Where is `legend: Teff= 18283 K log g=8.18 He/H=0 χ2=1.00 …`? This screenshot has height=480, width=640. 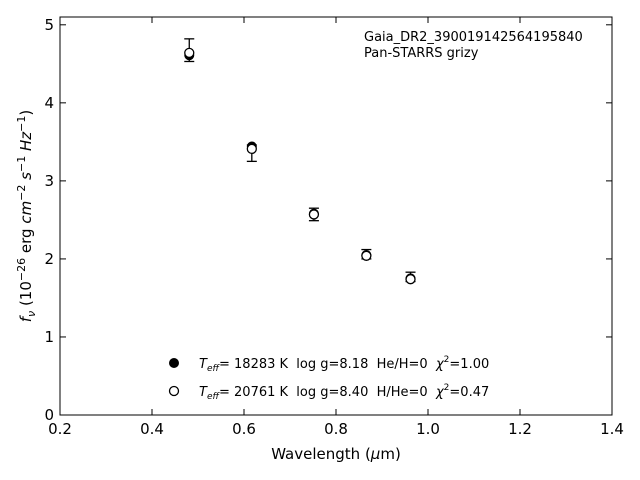
legend: Teff= 18283 K log g=8.18 He/H=0 χ2=1.00 … is located at coordinates (328, 378).